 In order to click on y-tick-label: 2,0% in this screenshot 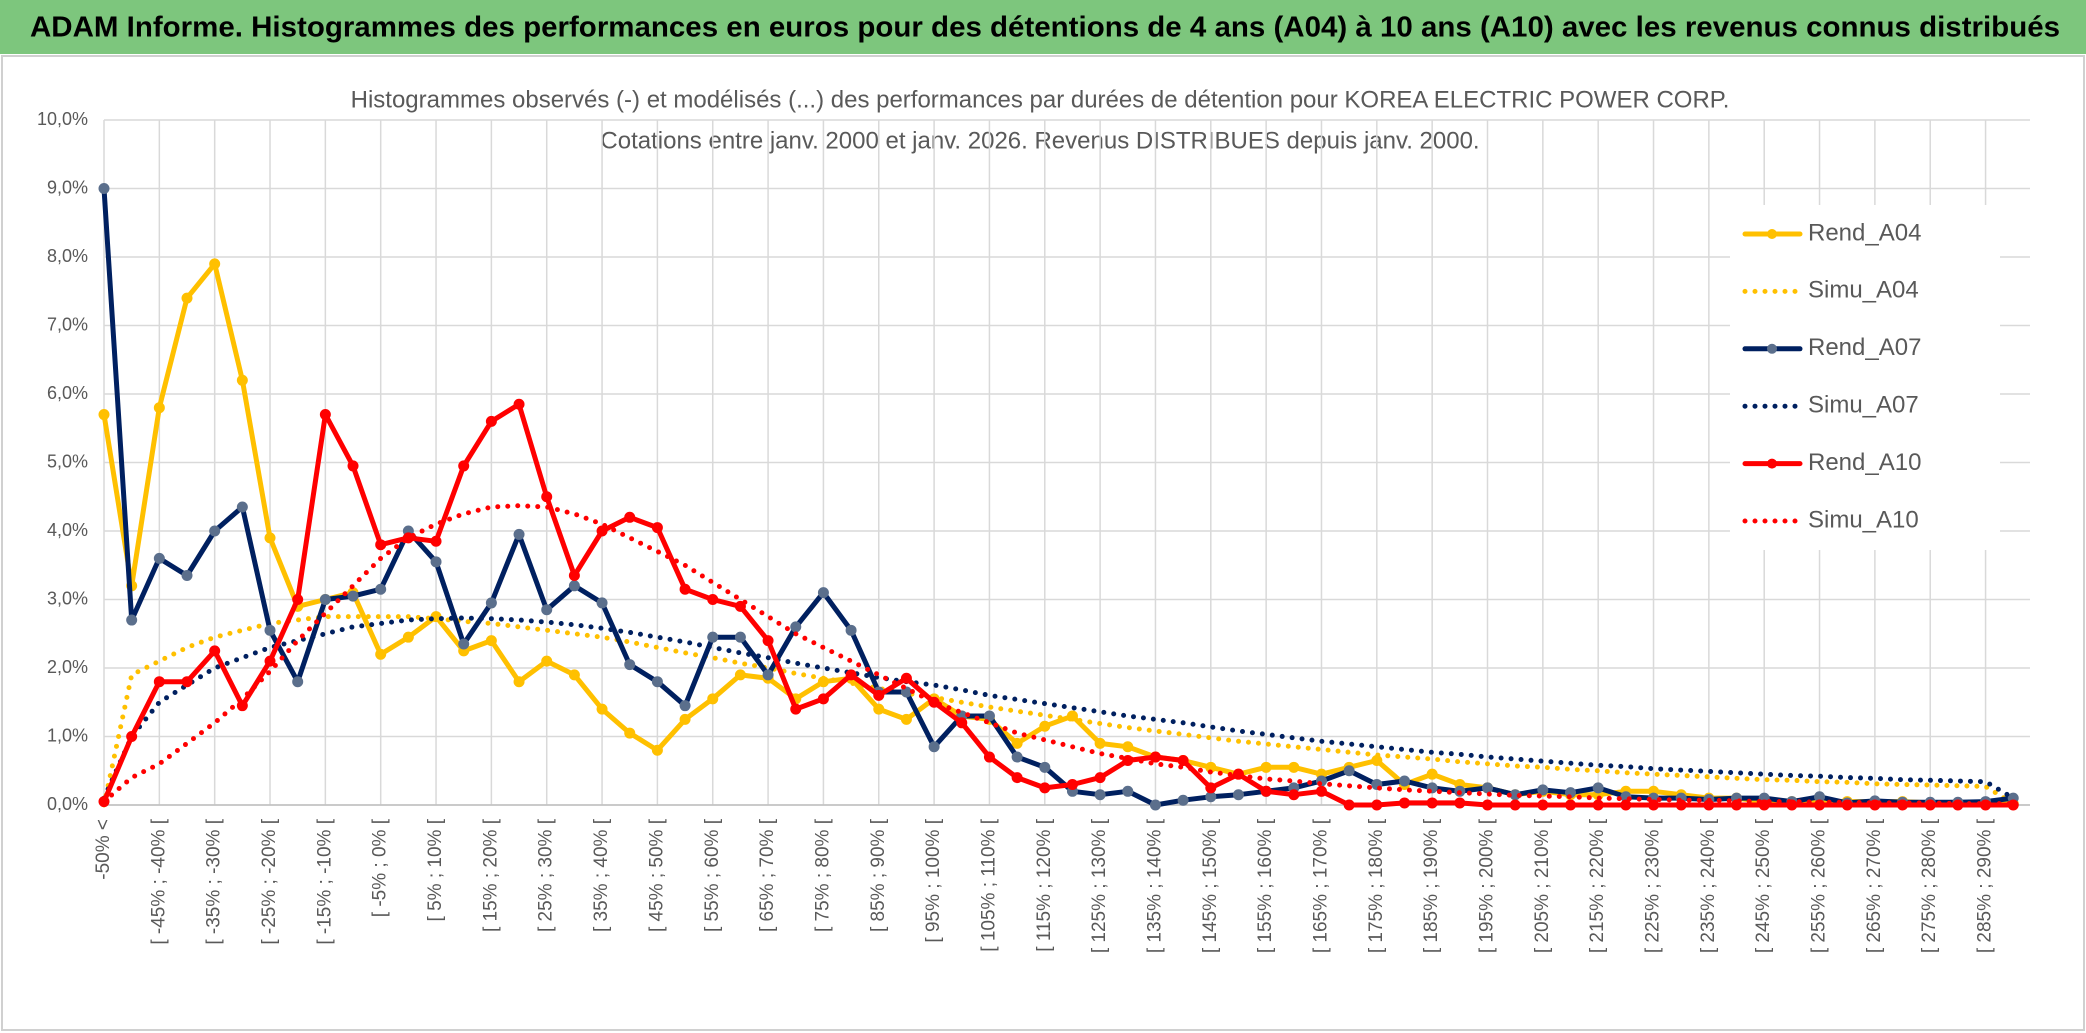, I will do `click(67, 667)`.